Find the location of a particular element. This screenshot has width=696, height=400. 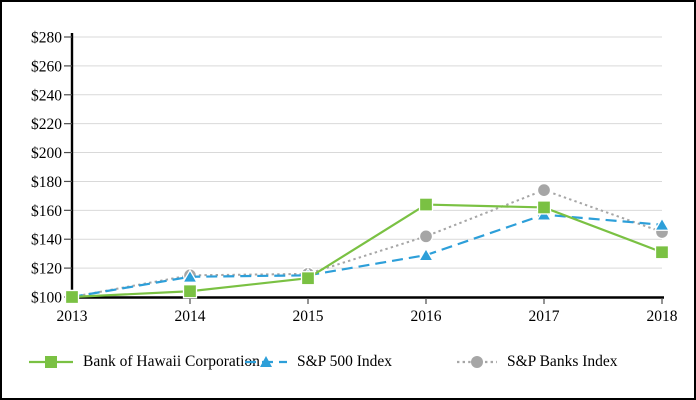

legend-square-marker-icon is located at coordinates (51, 362).